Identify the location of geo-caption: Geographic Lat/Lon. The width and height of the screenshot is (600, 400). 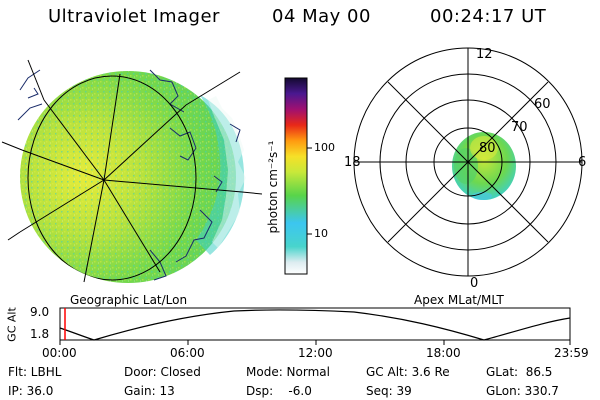
(129, 300).